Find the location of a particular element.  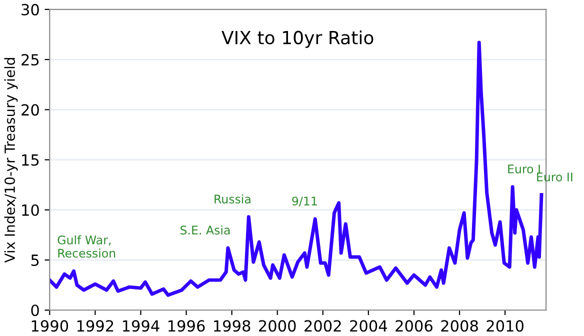

x-tick-label: 1994 is located at coordinates (141, 326).